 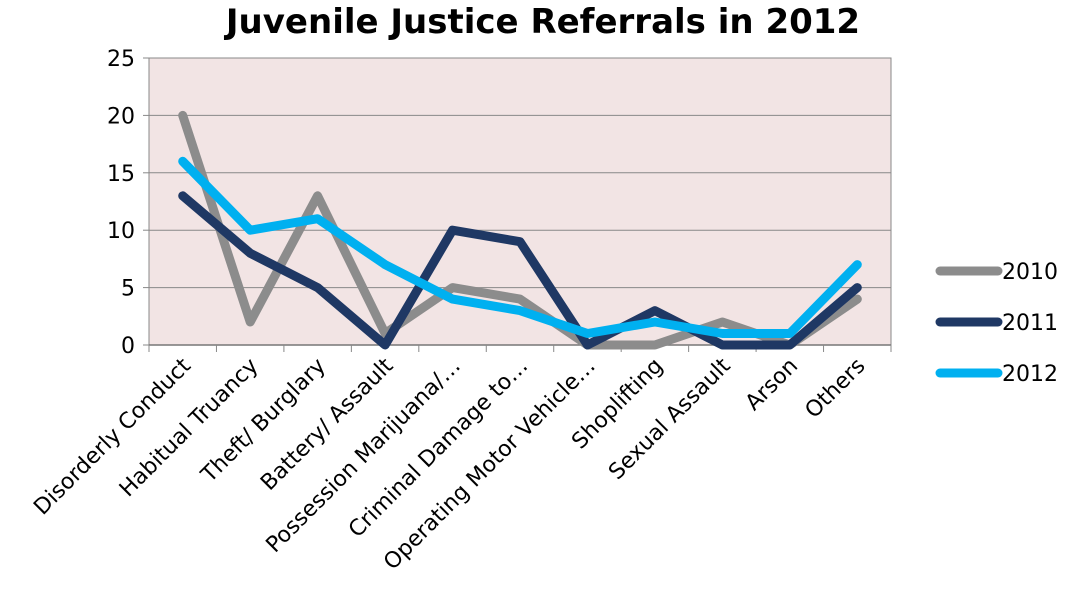 What do you see at coordinates (1030, 272) in the screenshot?
I see `legend-label: 2010` at bounding box center [1030, 272].